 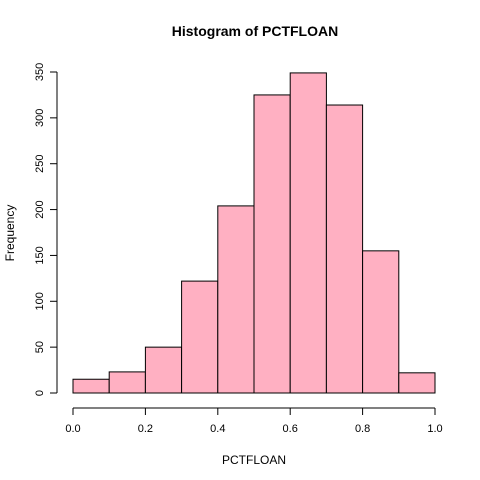 I want to click on x-axis: 0.0 0.2 0.4 0.6 0.8 1.0, so click(x=254, y=421).